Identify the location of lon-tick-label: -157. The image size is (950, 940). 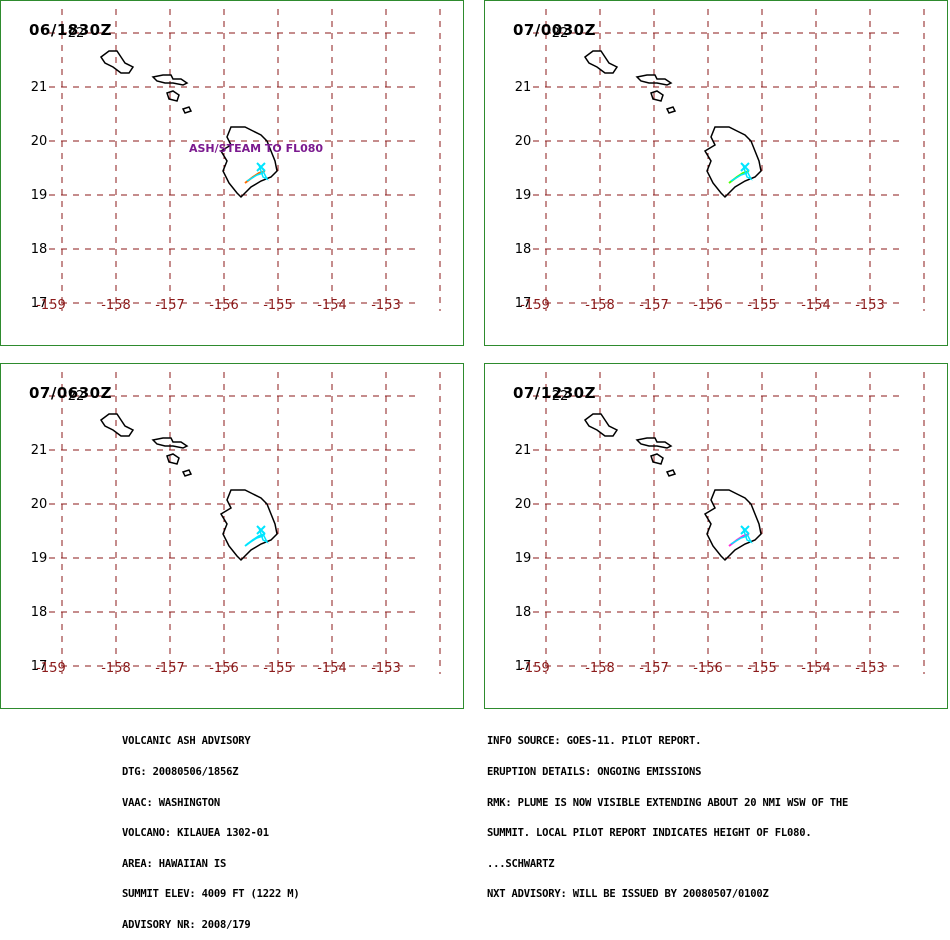
(170, 668).